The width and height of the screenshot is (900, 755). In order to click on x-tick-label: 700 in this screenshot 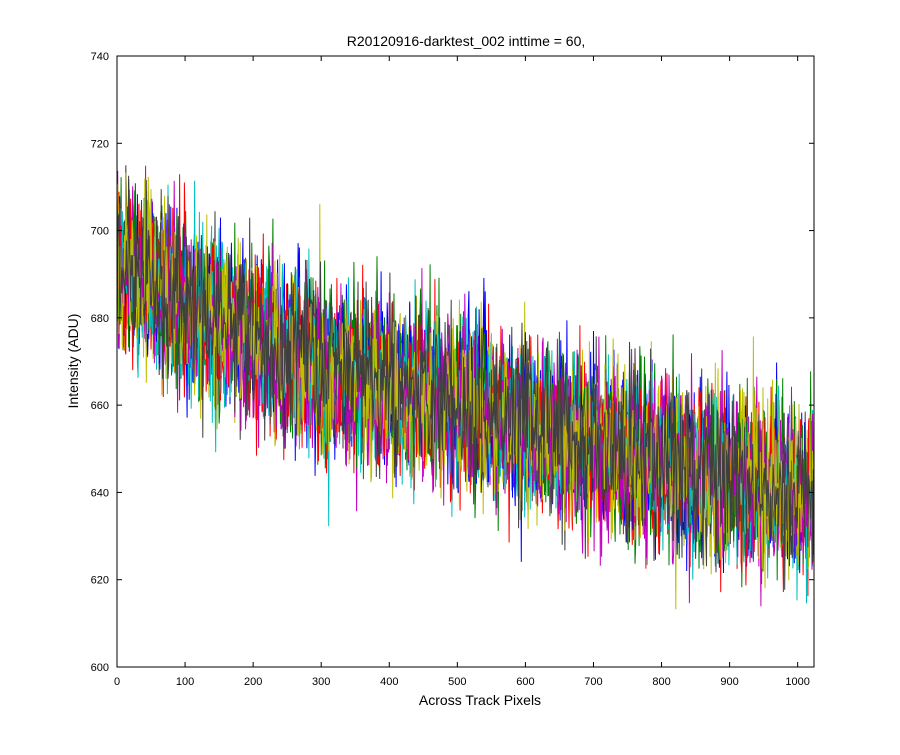, I will do `click(593, 682)`.